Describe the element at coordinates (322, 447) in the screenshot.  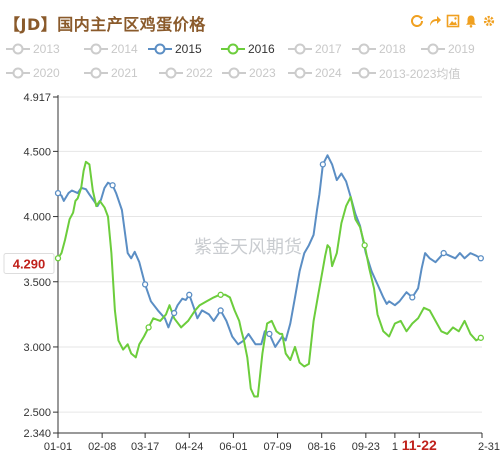
I see `x-tick-label: 08-16` at that location.